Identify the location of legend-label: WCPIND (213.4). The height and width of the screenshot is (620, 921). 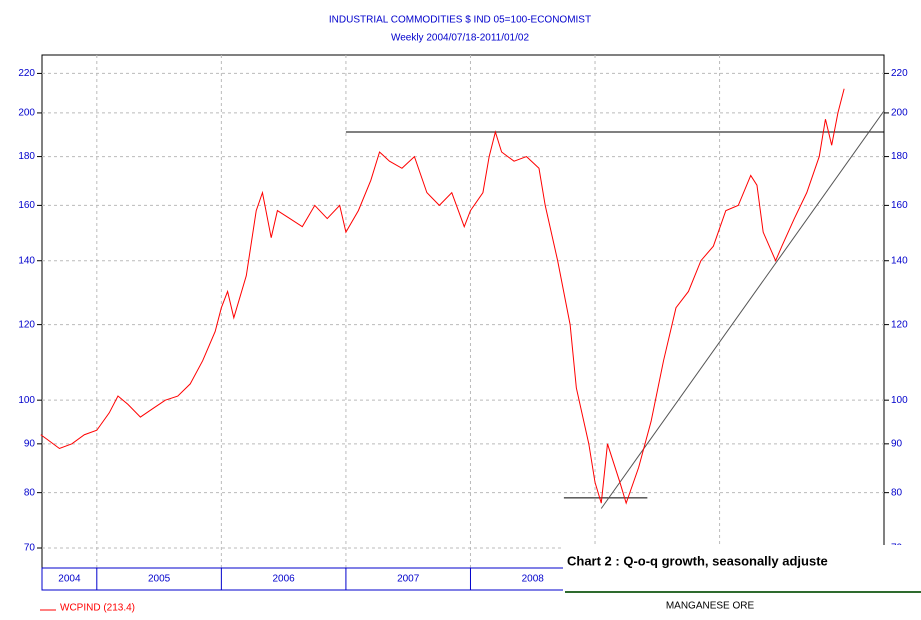
(97, 608).